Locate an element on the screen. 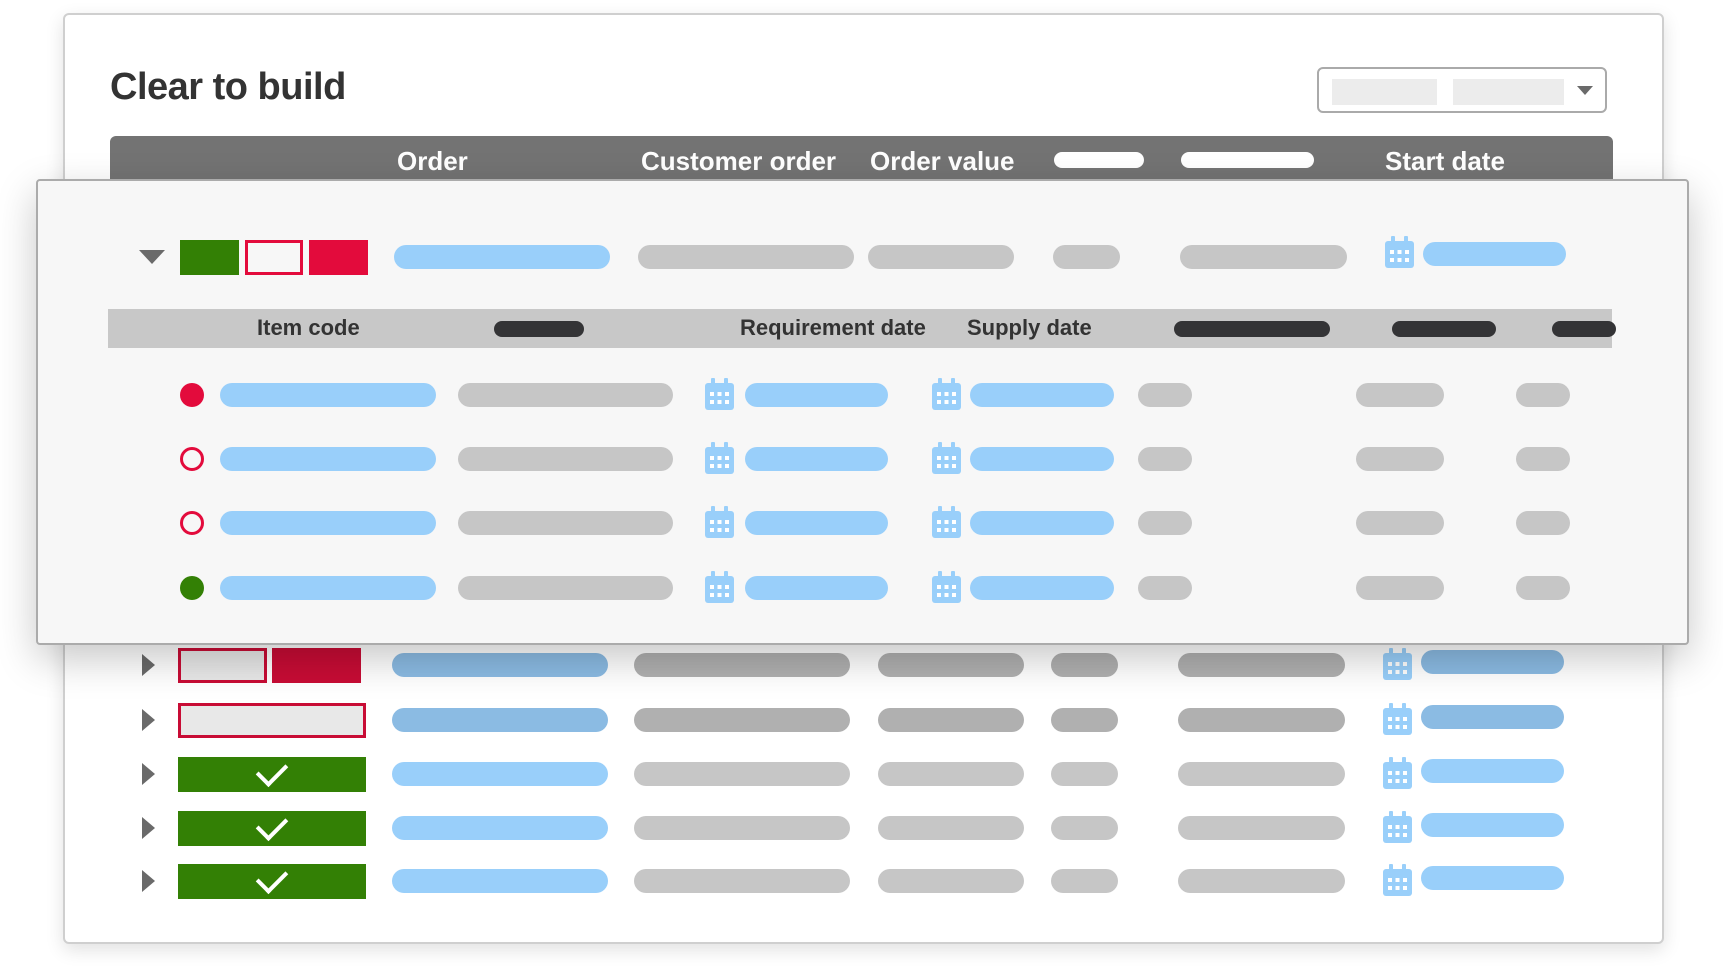 This screenshot has height=970, width=1723. filter-dropdown is located at coordinates (1462, 90).